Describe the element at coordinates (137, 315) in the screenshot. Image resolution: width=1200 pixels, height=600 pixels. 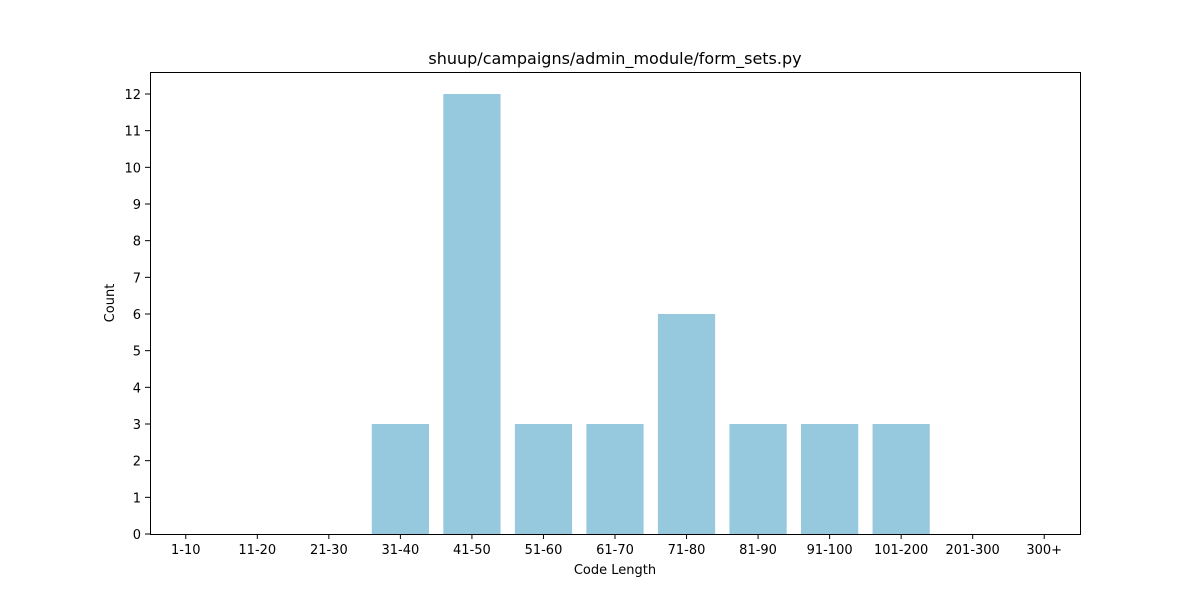
I see `y-tick-label: 6` at that location.